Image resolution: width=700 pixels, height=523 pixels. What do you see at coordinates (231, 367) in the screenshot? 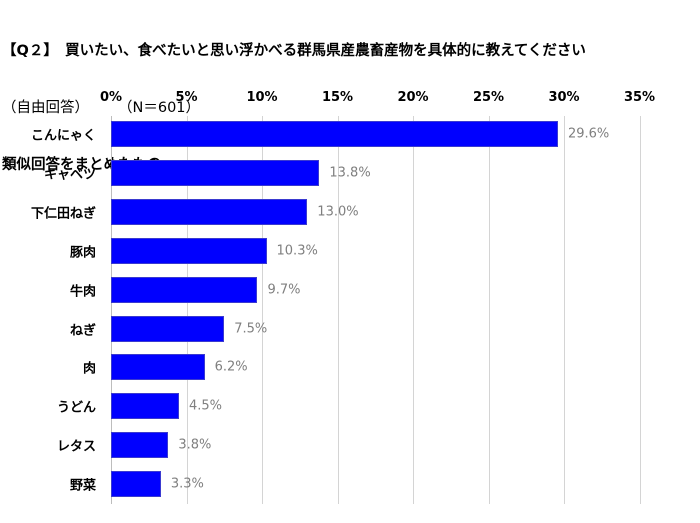
I see `data-label: 6.2%` at bounding box center [231, 367].